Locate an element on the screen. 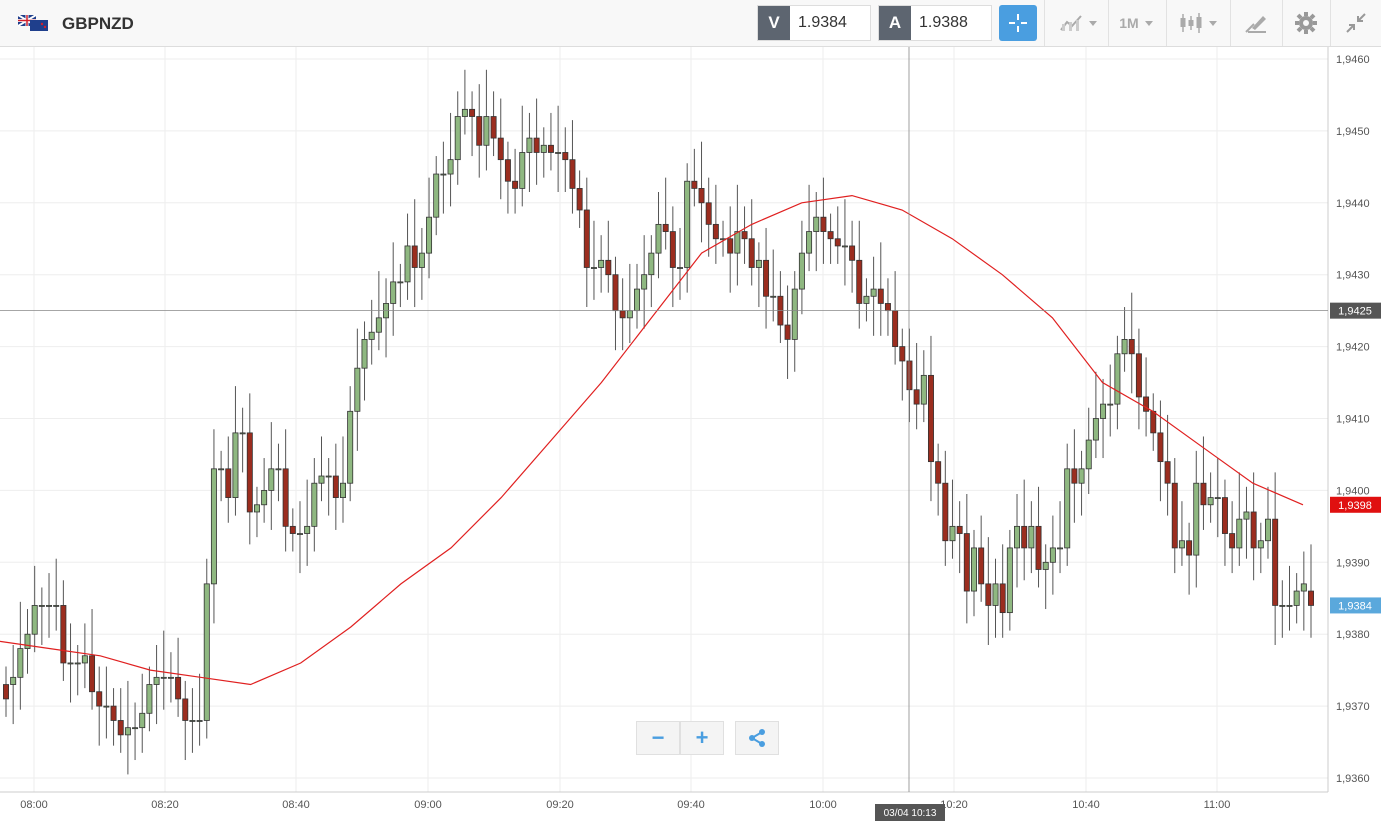 The width and height of the screenshot is (1381, 821). sell-price: 1.9384 is located at coordinates (822, 22).